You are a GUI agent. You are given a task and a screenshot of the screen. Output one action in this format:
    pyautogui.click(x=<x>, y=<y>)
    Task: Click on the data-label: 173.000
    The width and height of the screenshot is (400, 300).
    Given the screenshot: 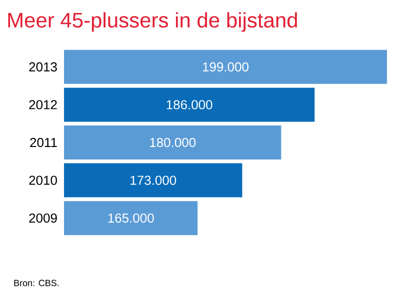 What is the action you would take?
    pyautogui.click(x=153, y=180)
    